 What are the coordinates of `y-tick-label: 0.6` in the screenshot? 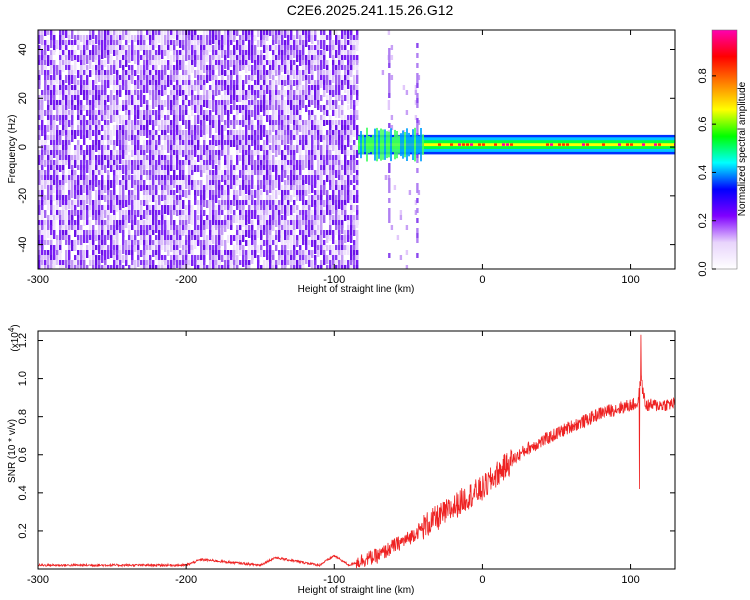 It's located at (23, 454).